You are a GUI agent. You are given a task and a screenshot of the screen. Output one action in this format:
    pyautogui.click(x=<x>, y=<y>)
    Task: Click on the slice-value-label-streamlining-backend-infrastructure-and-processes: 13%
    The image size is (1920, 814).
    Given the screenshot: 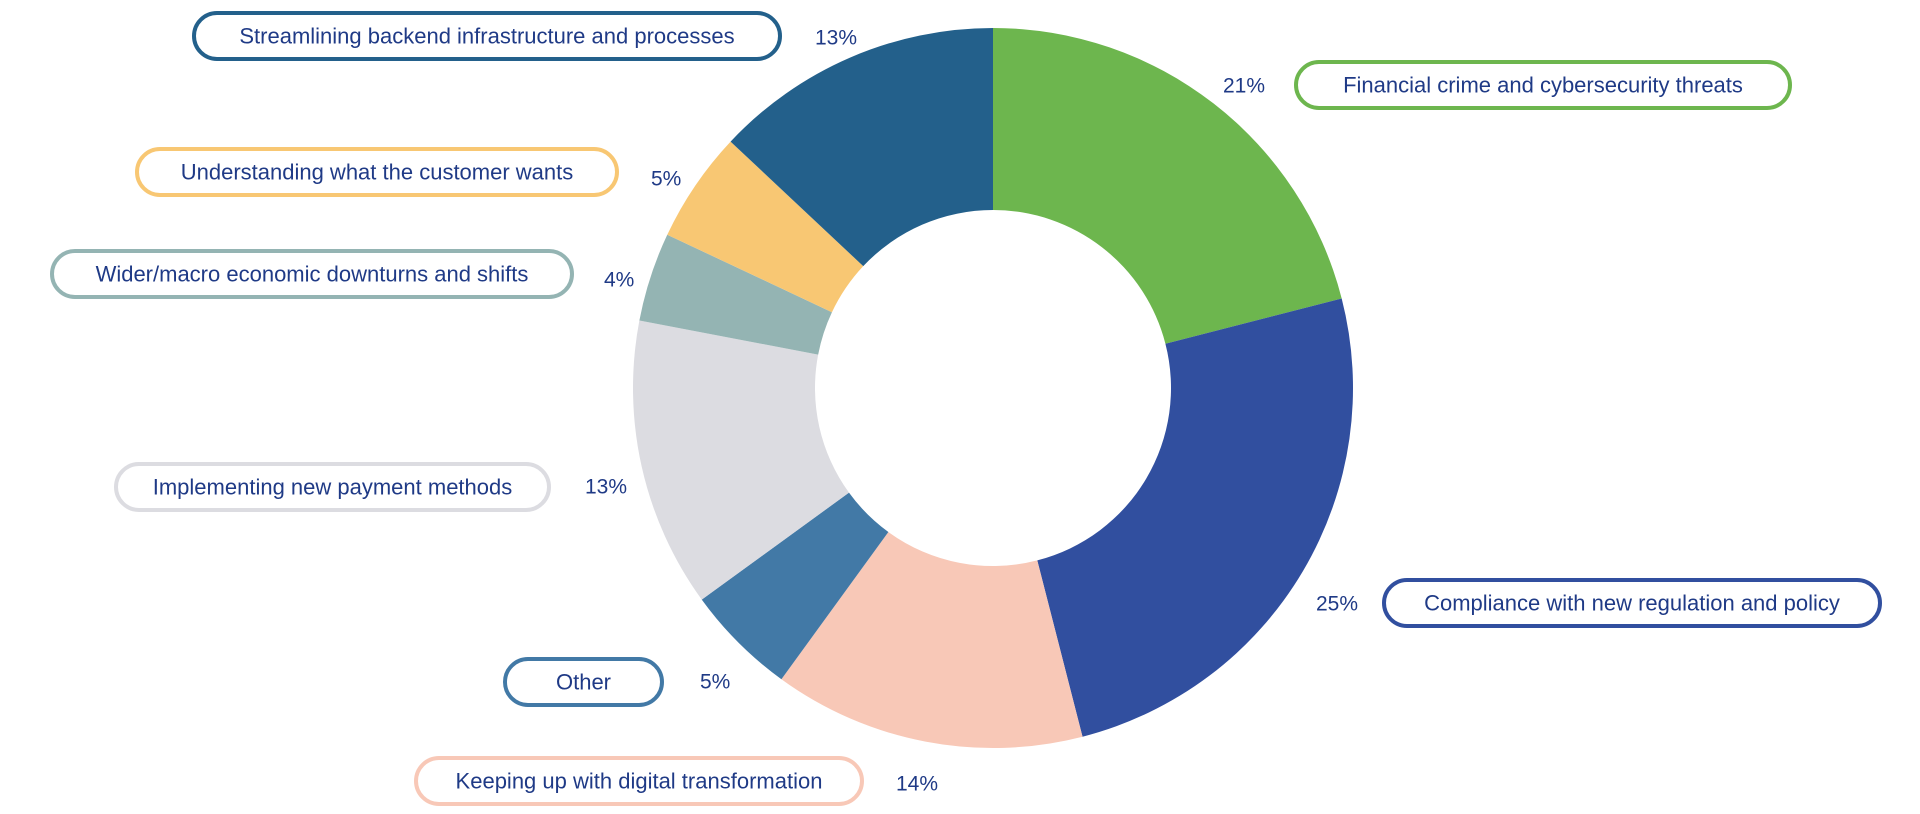 What is the action you would take?
    pyautogui.click(x=836, y=38)
    